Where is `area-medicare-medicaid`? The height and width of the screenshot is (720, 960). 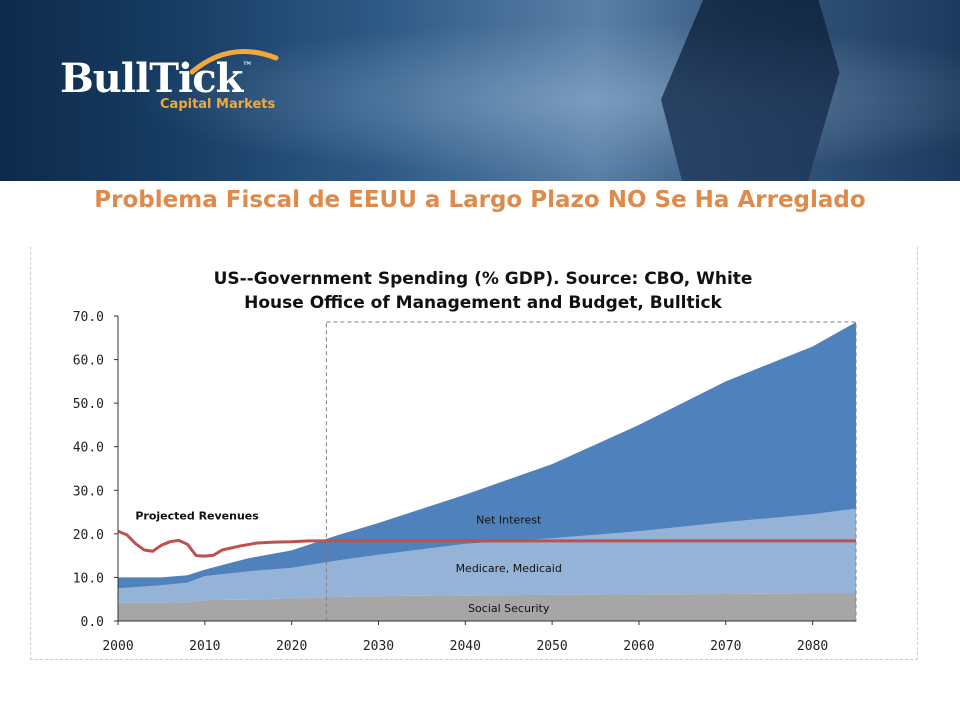 area-medicare-medicaid is located at coordinates (487, 555).